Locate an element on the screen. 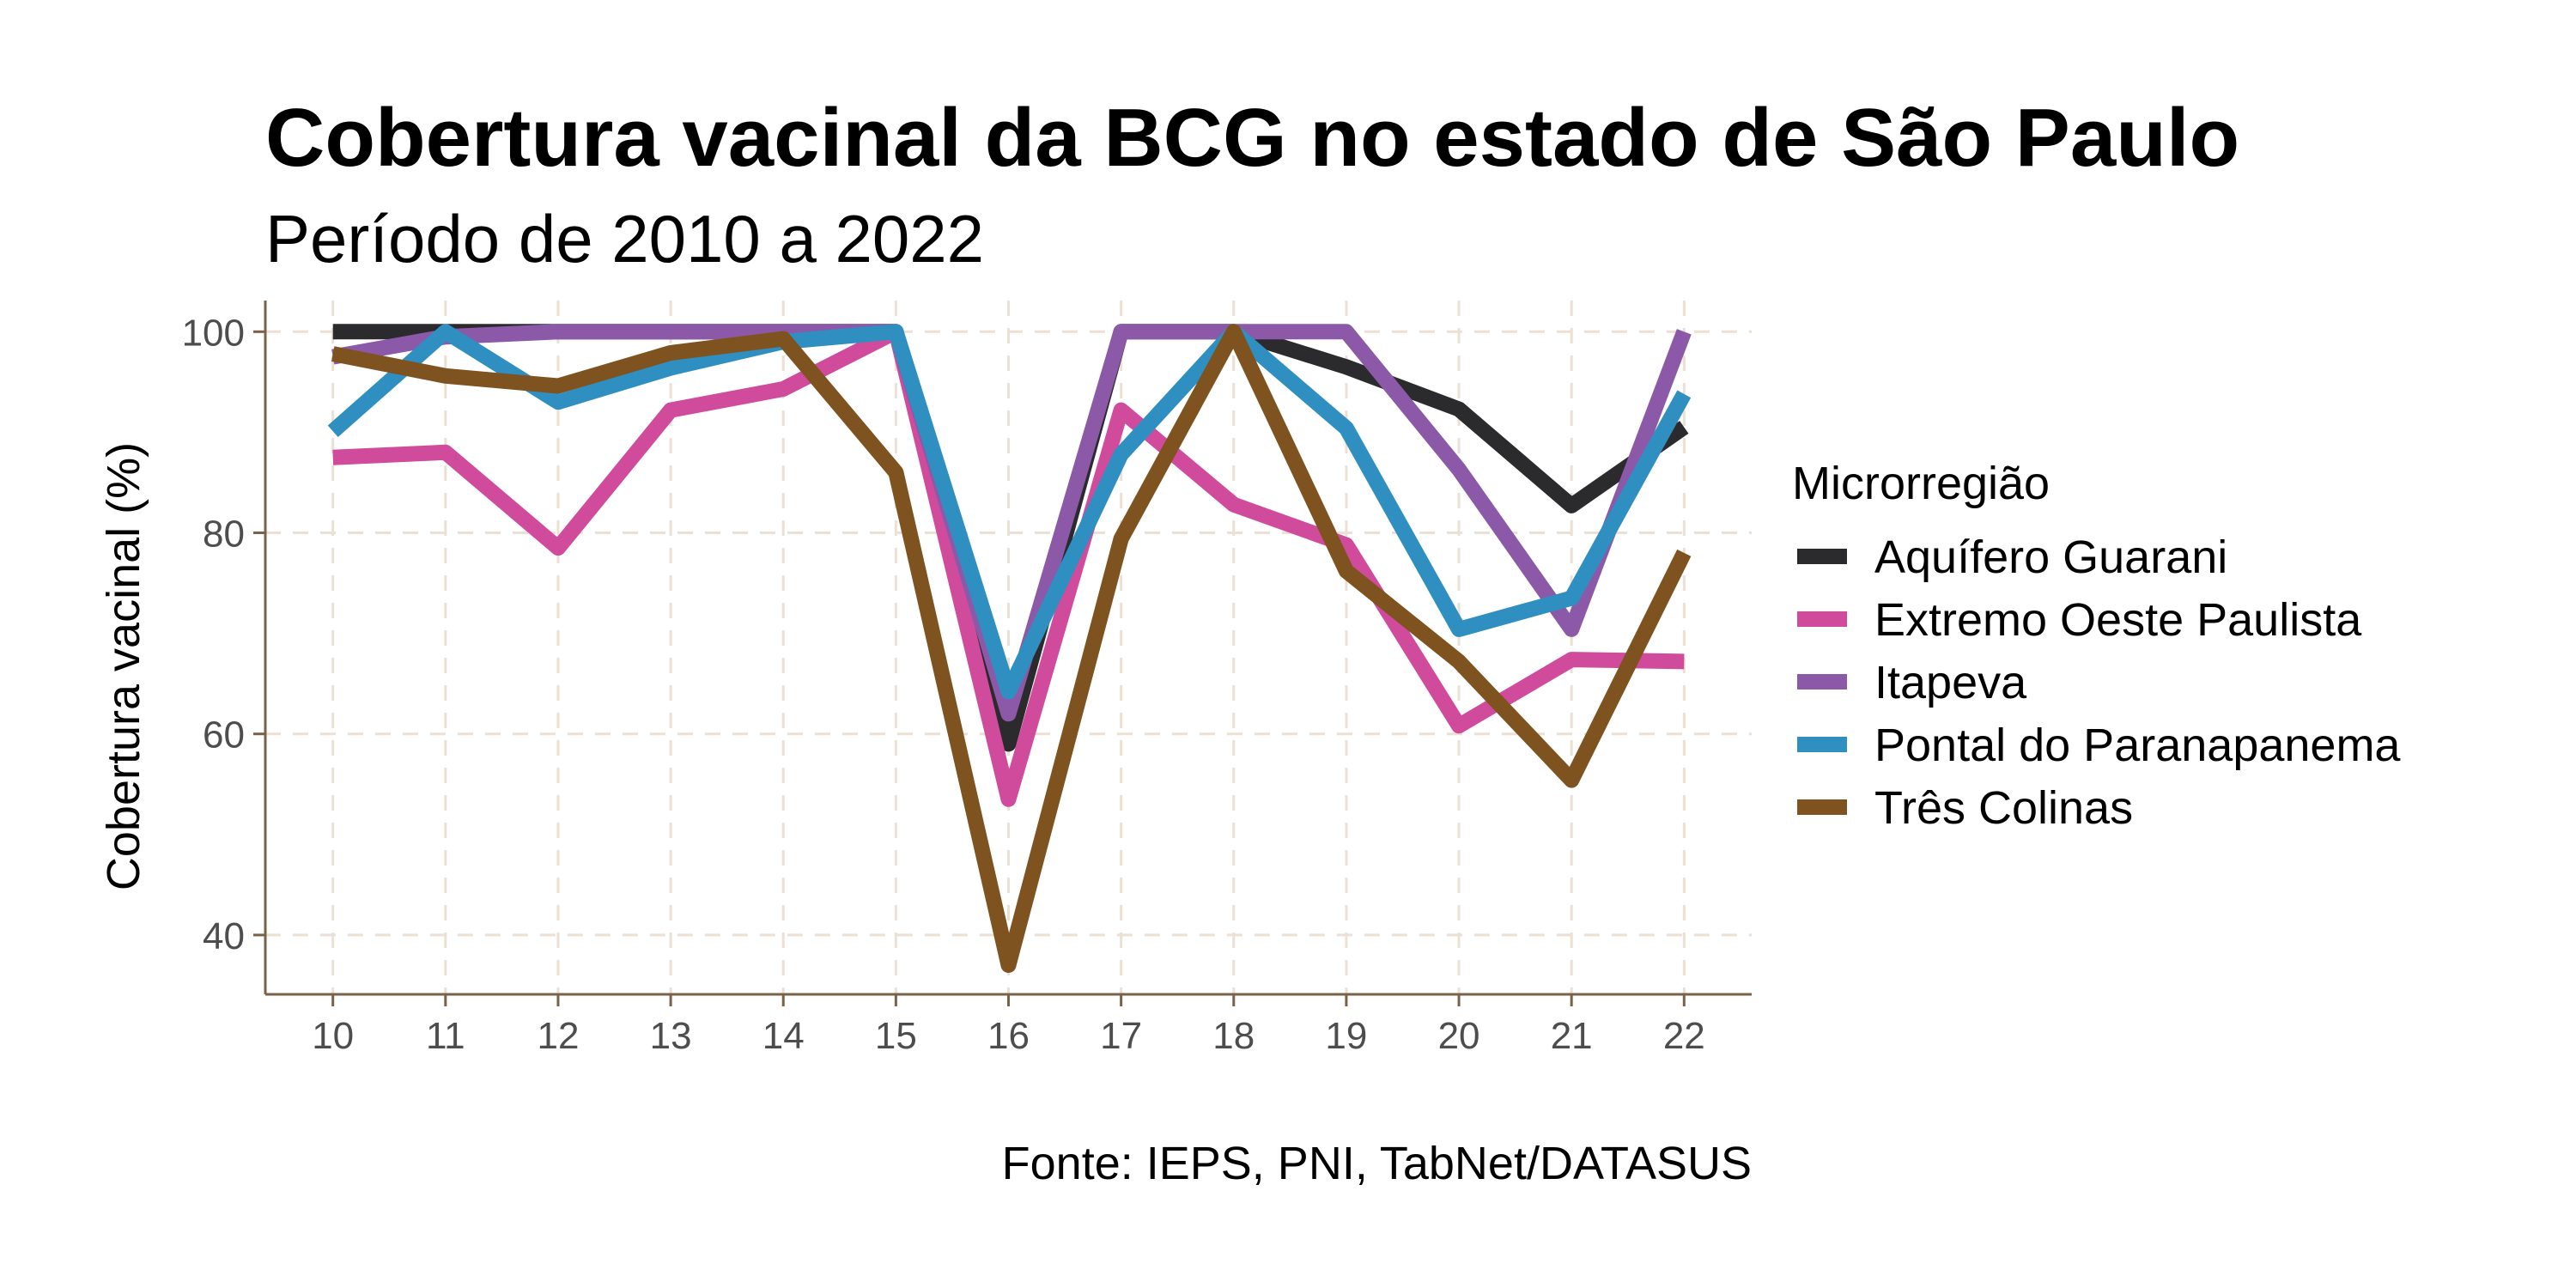  legend-item: Três Colinas is located at coordinates (1965, 808).